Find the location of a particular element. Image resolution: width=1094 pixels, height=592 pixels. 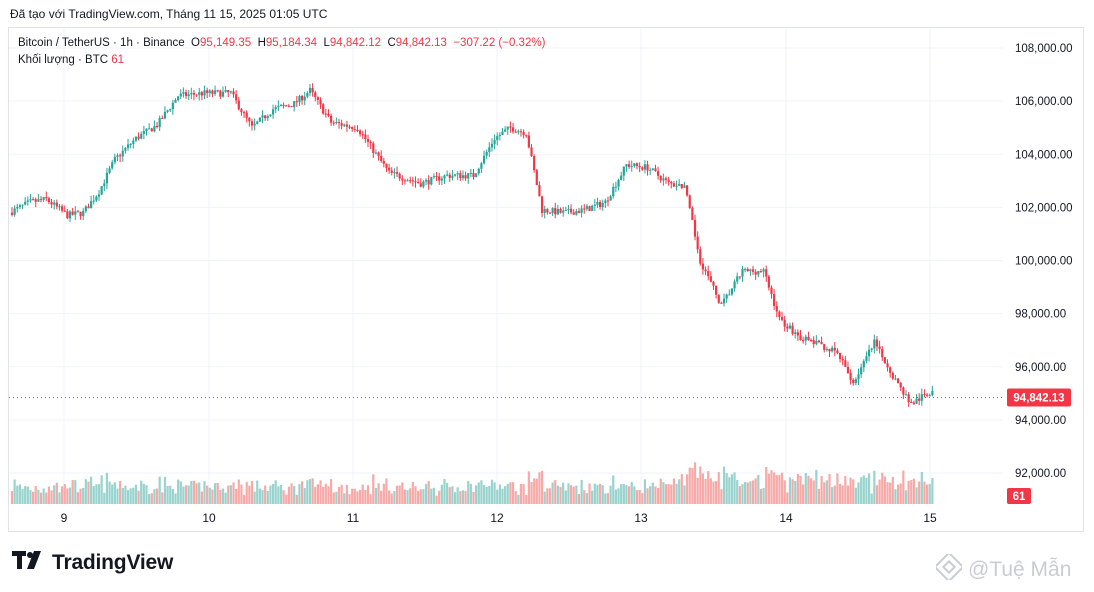

legend-close: C94,842.13 is located at coordinates (417, 43).